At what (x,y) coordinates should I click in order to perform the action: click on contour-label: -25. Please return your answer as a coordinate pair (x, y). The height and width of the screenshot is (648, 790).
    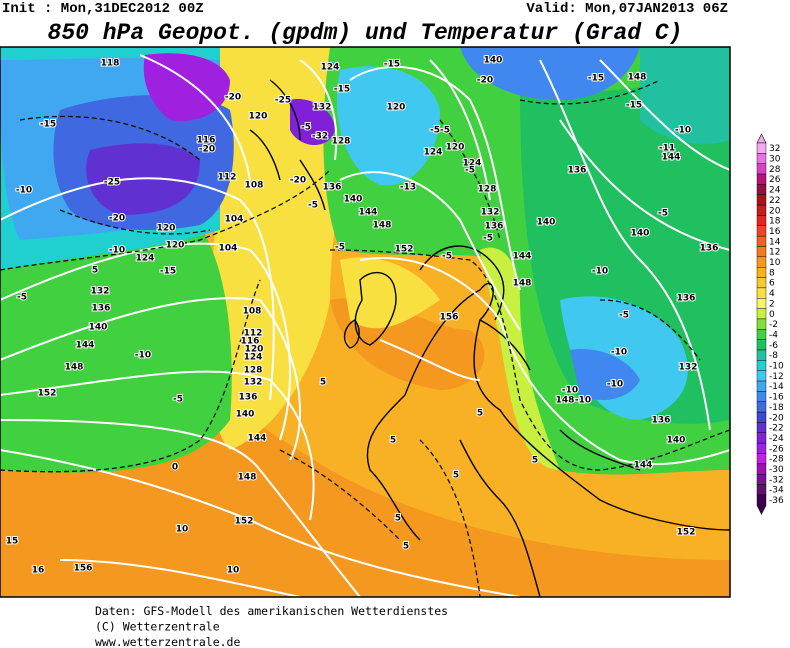
    Looking at the image, I should click on (112, 183).